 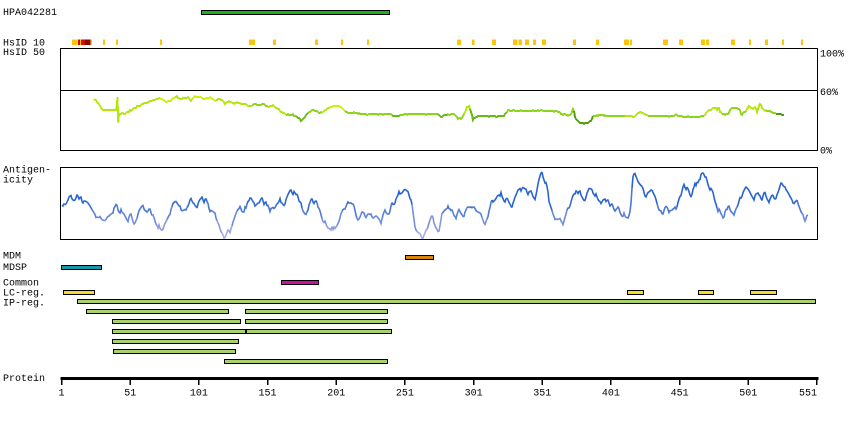 I want to click on svg-text: icity, so click(x=18, y=181).